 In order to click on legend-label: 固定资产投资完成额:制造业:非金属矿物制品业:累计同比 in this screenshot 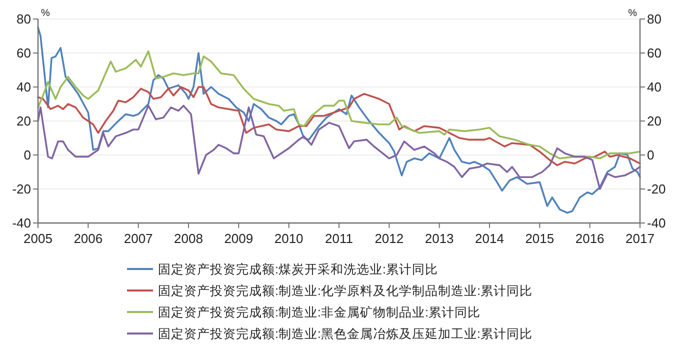, I will do `click(319, 312)`.